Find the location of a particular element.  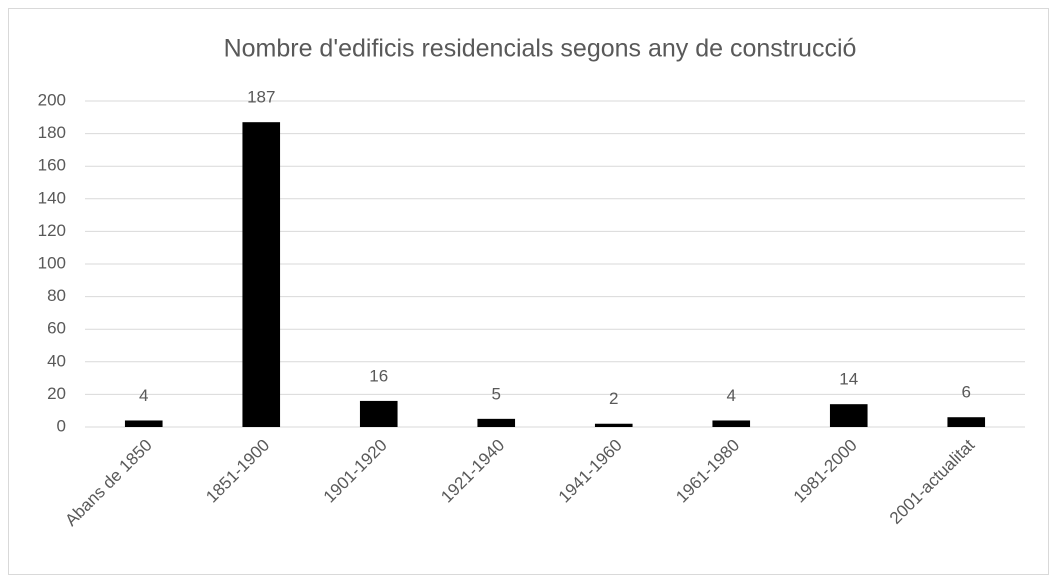

data-label: 2 is located at coordinates (613, 398).